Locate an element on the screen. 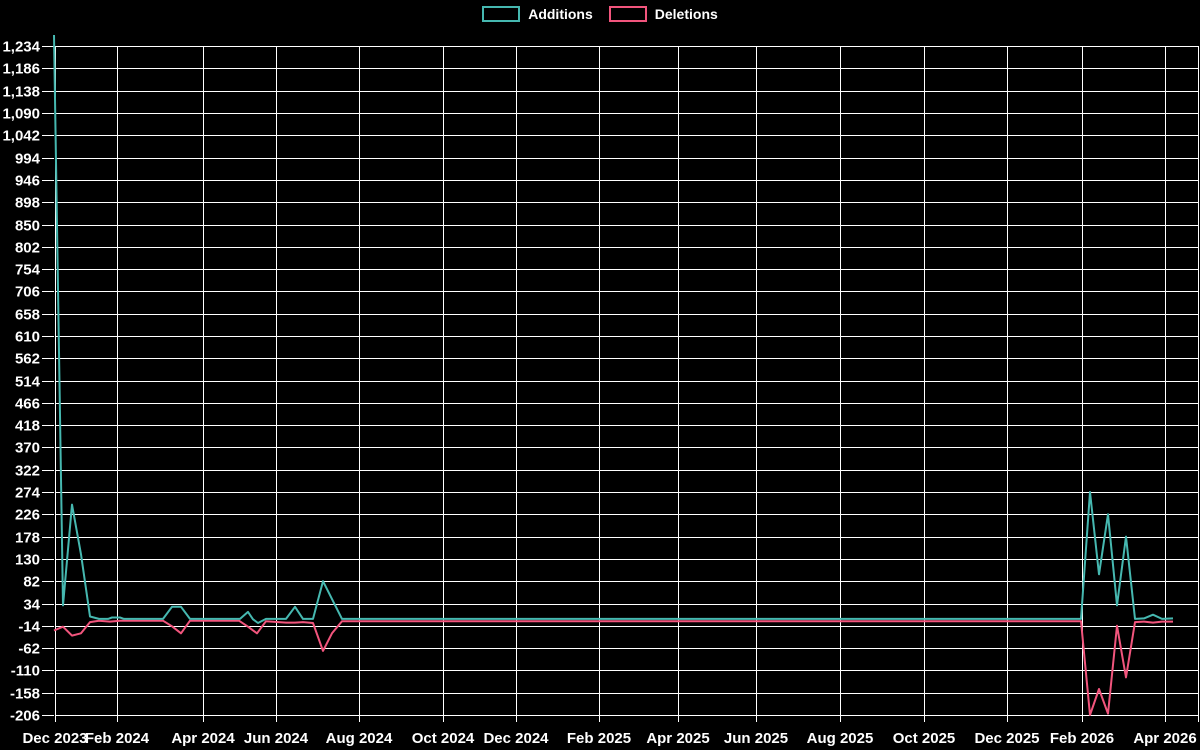  x-axis-label: Dec 2023 is located at coordinates (54, 738).